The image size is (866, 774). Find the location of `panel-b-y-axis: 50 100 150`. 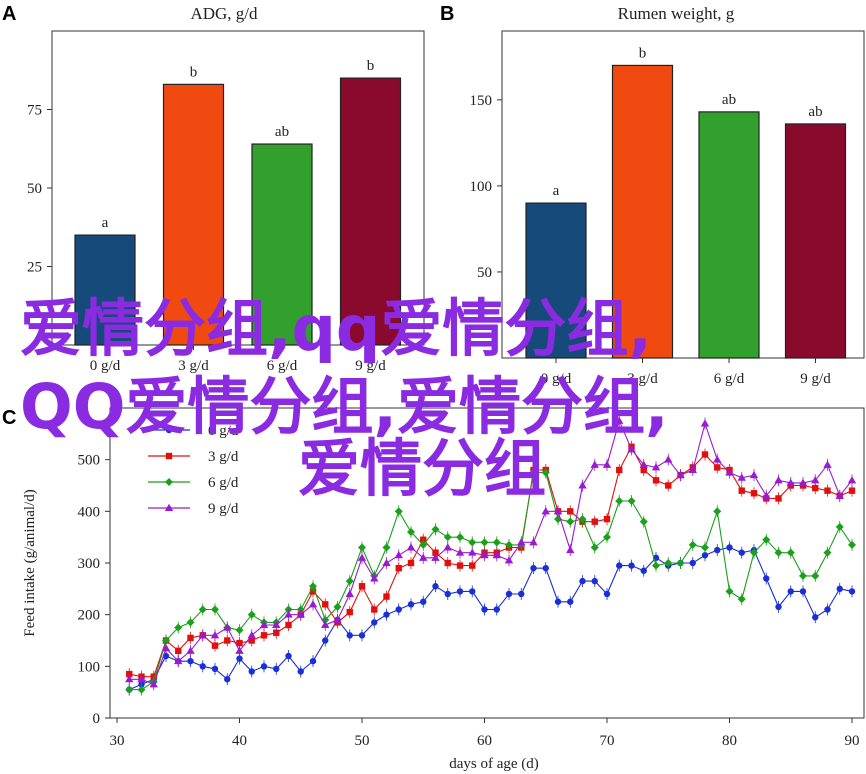

panel-b-y-axis: 50 100 150 is located at coordinates (486, 187).